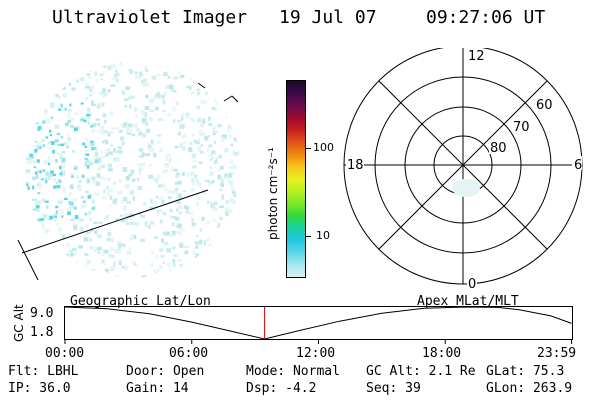 The width and height of the screenshot is (600, 400). Describe the element at coordinates (525, 371) in the screenshot. I see `glat-info: GLat: 75.3` at that location.